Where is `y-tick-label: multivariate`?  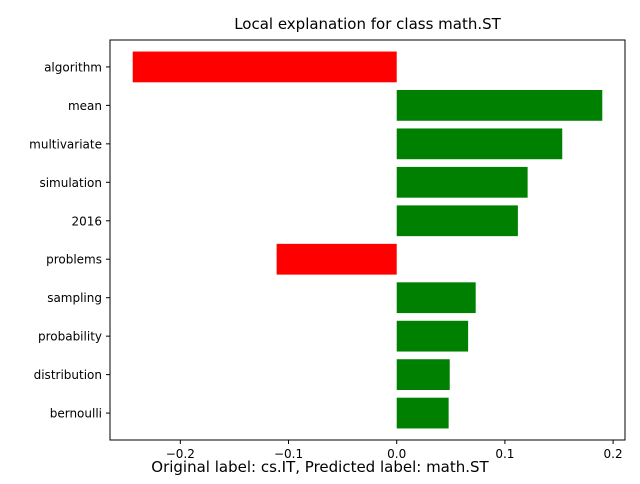
y-tick-label: multivariate is located at coordinates (65, 144).